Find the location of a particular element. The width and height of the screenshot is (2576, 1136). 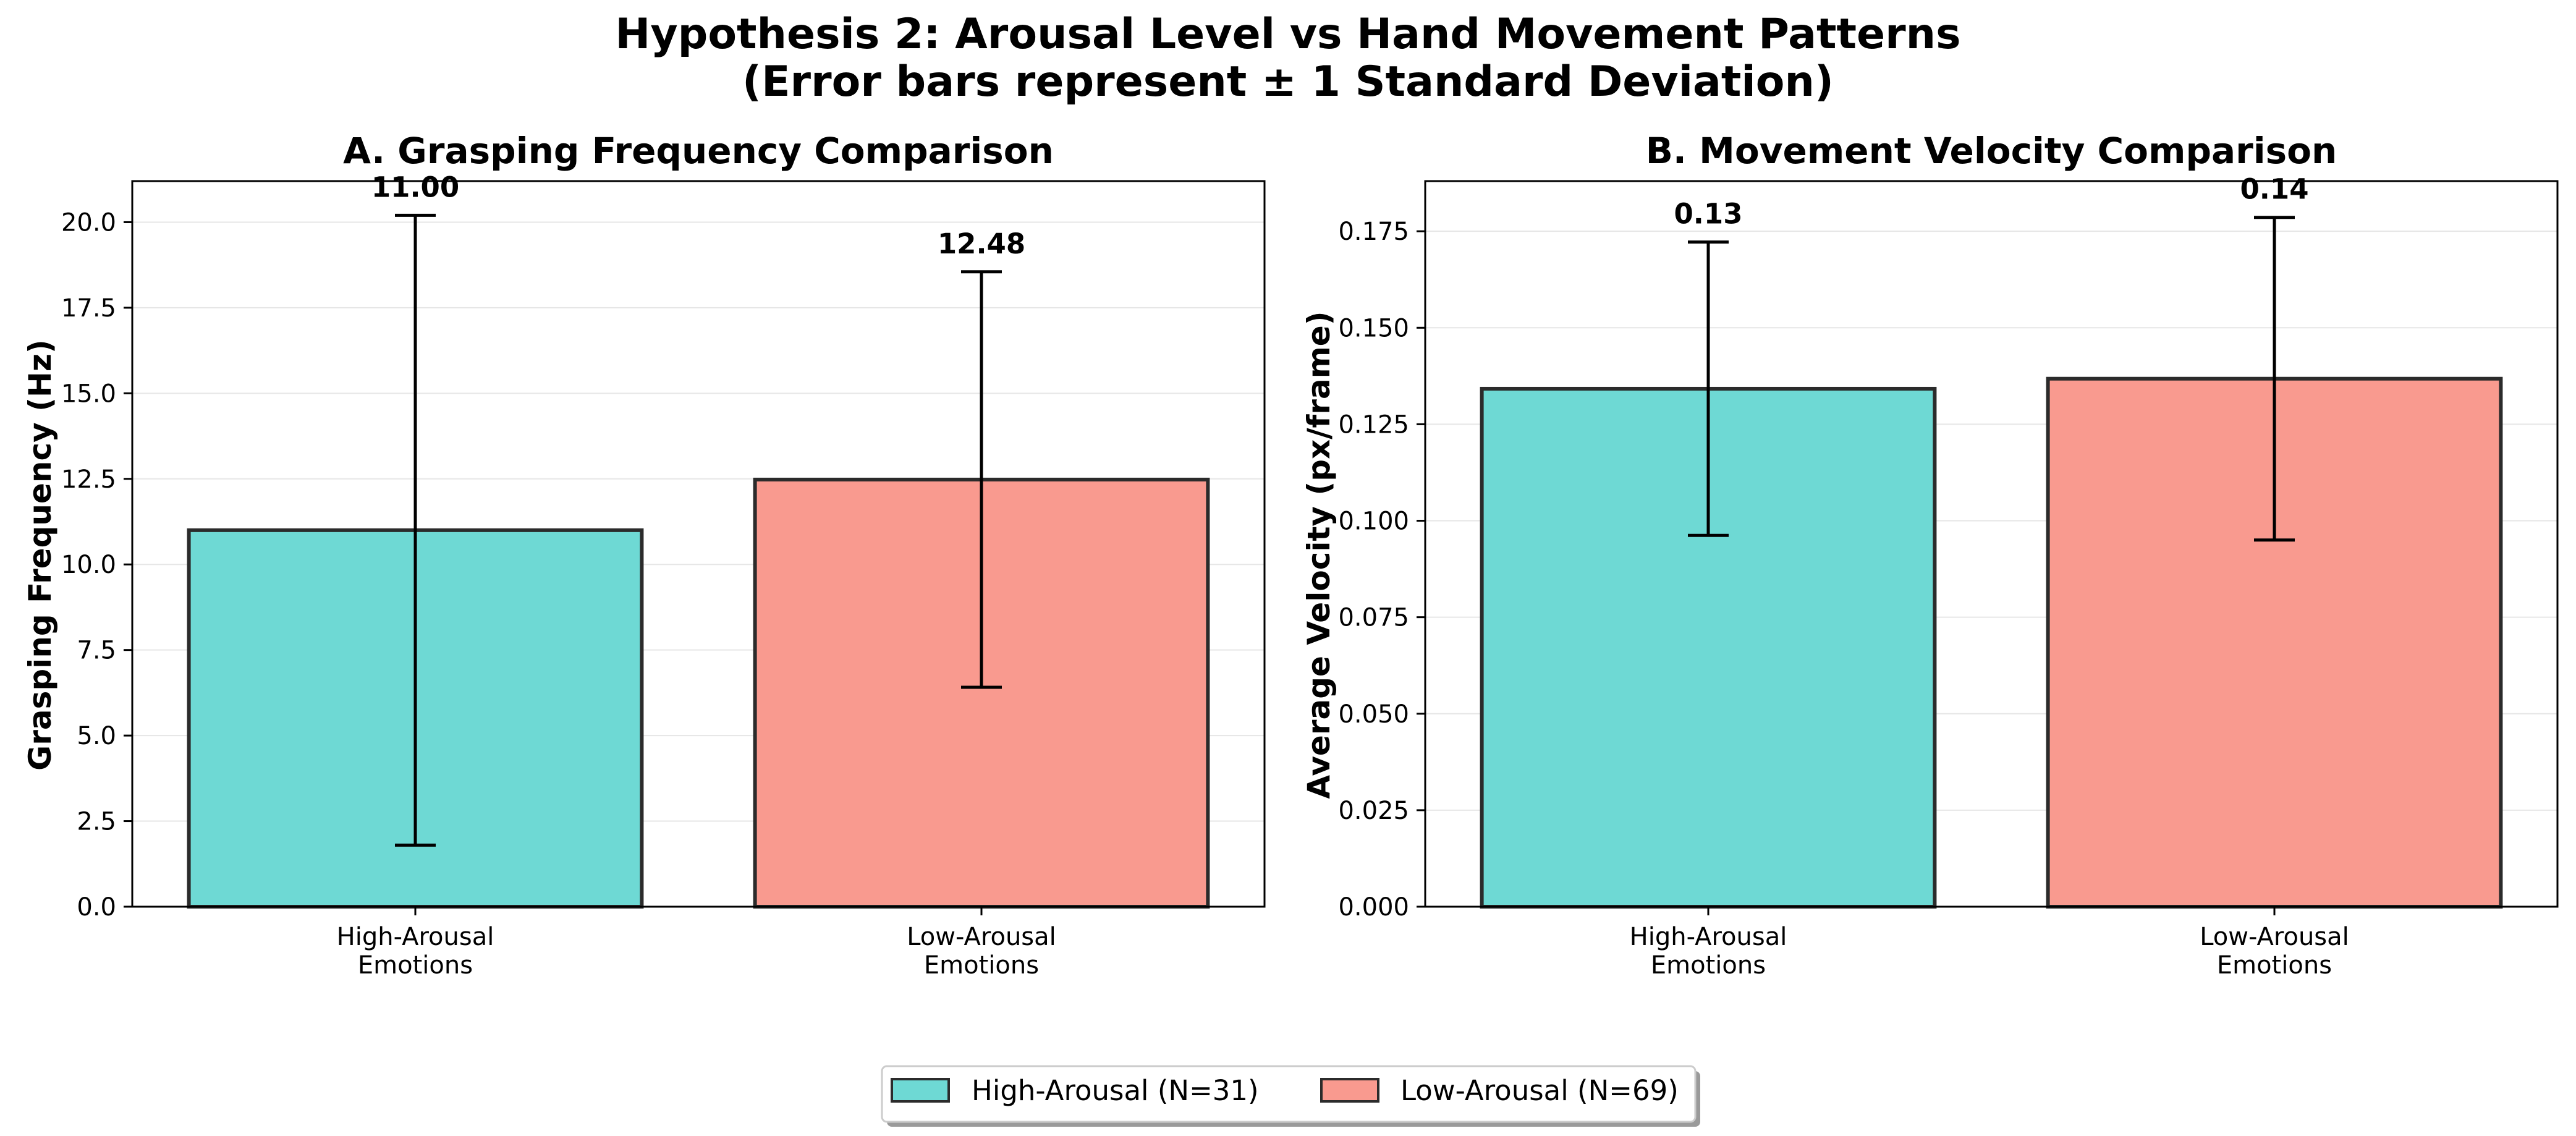

b-y-axis-label: Average Velocity (px/frame) is located at coordinates (1319, 555).